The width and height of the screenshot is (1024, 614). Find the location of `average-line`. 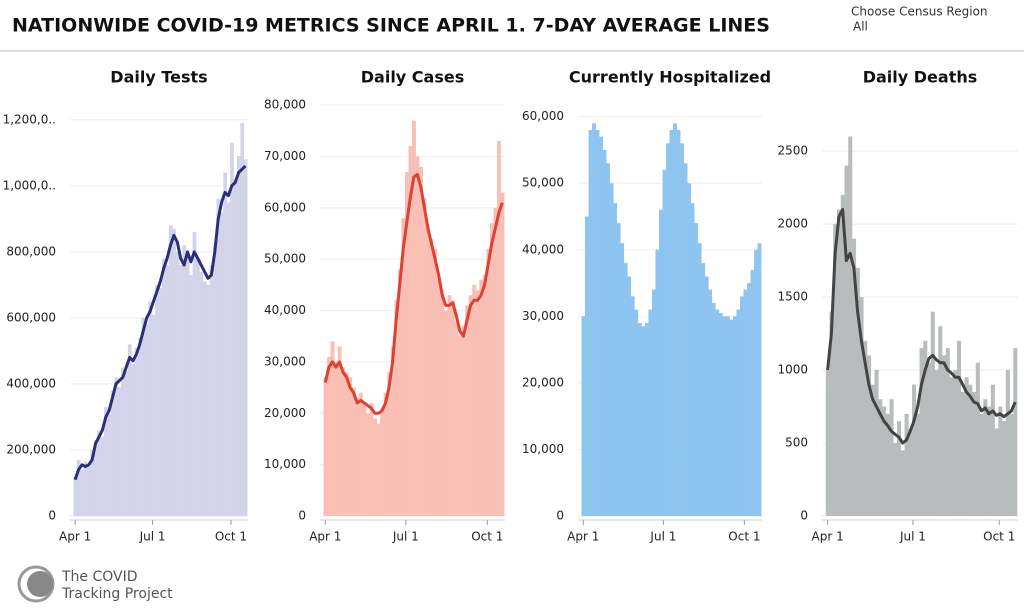

average-line is located at coordinates (921, 326).